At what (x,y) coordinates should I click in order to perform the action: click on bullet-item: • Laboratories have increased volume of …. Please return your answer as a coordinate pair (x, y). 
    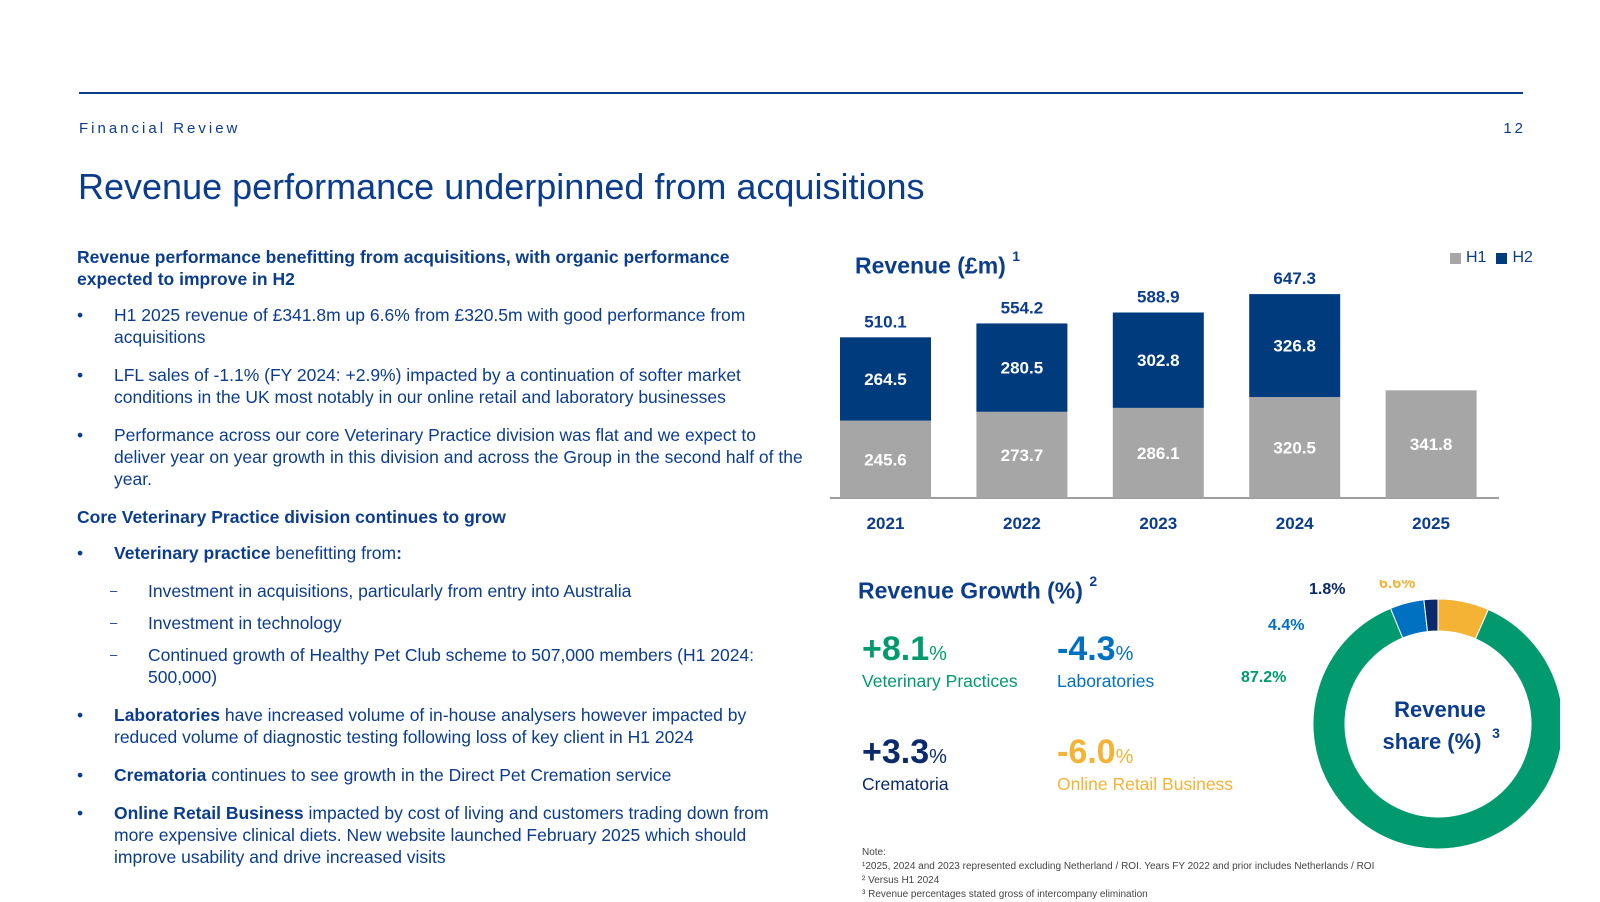
    Looking at the image, I should click on (442, 726).